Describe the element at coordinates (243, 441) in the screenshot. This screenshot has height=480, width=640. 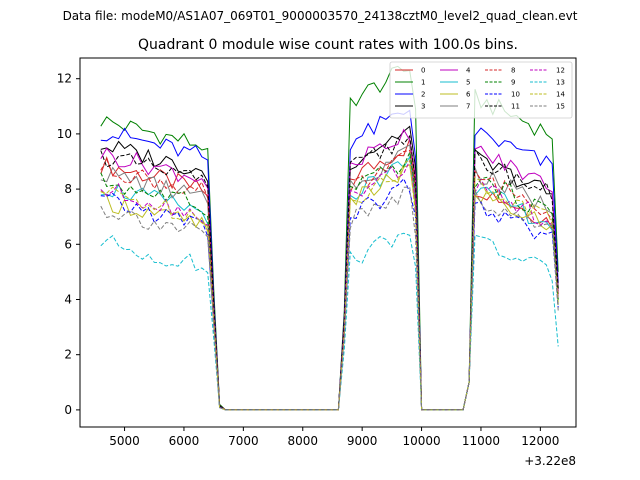
I see `x-tick-label: 7000` at that location.